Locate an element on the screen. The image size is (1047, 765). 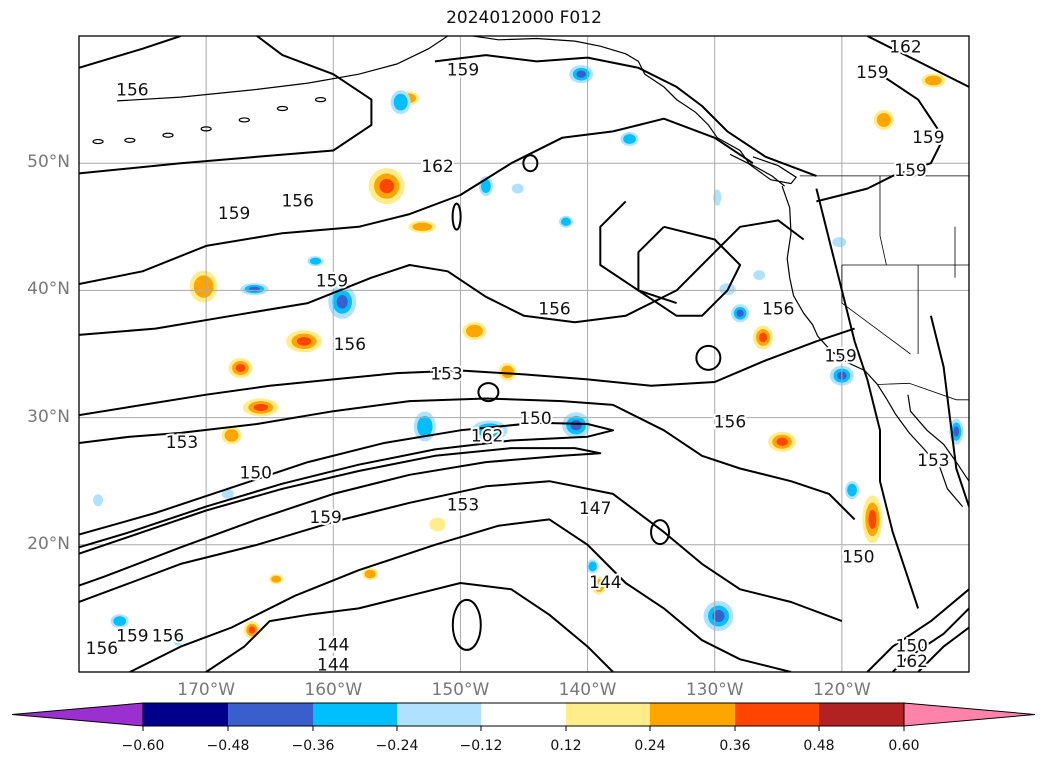
contour-label: 147 is located at coordinates (595, 509).